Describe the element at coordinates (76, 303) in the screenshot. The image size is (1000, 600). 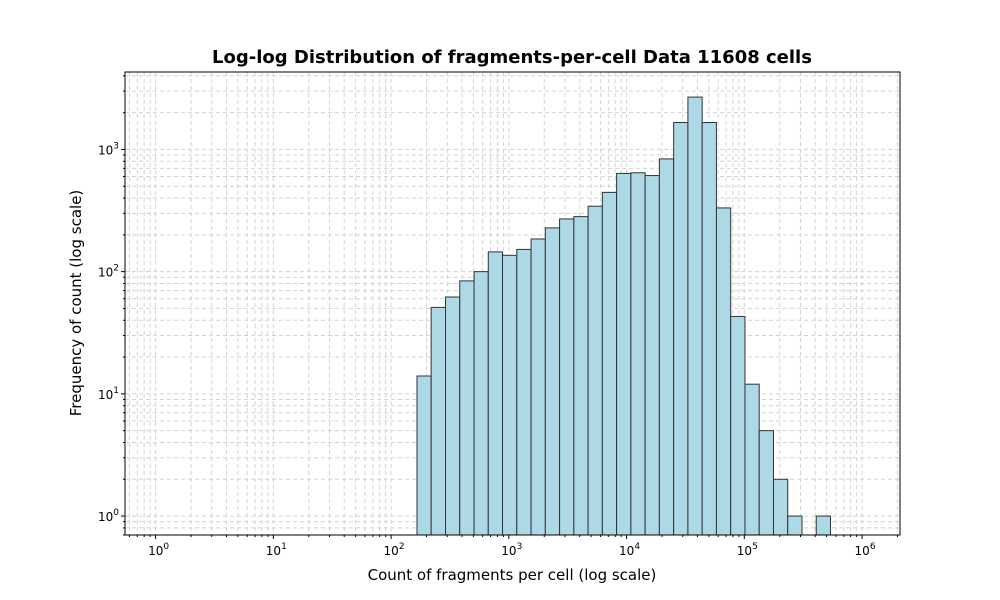
I see `y-axis-label: Frequency of count (log scale)` at that location.